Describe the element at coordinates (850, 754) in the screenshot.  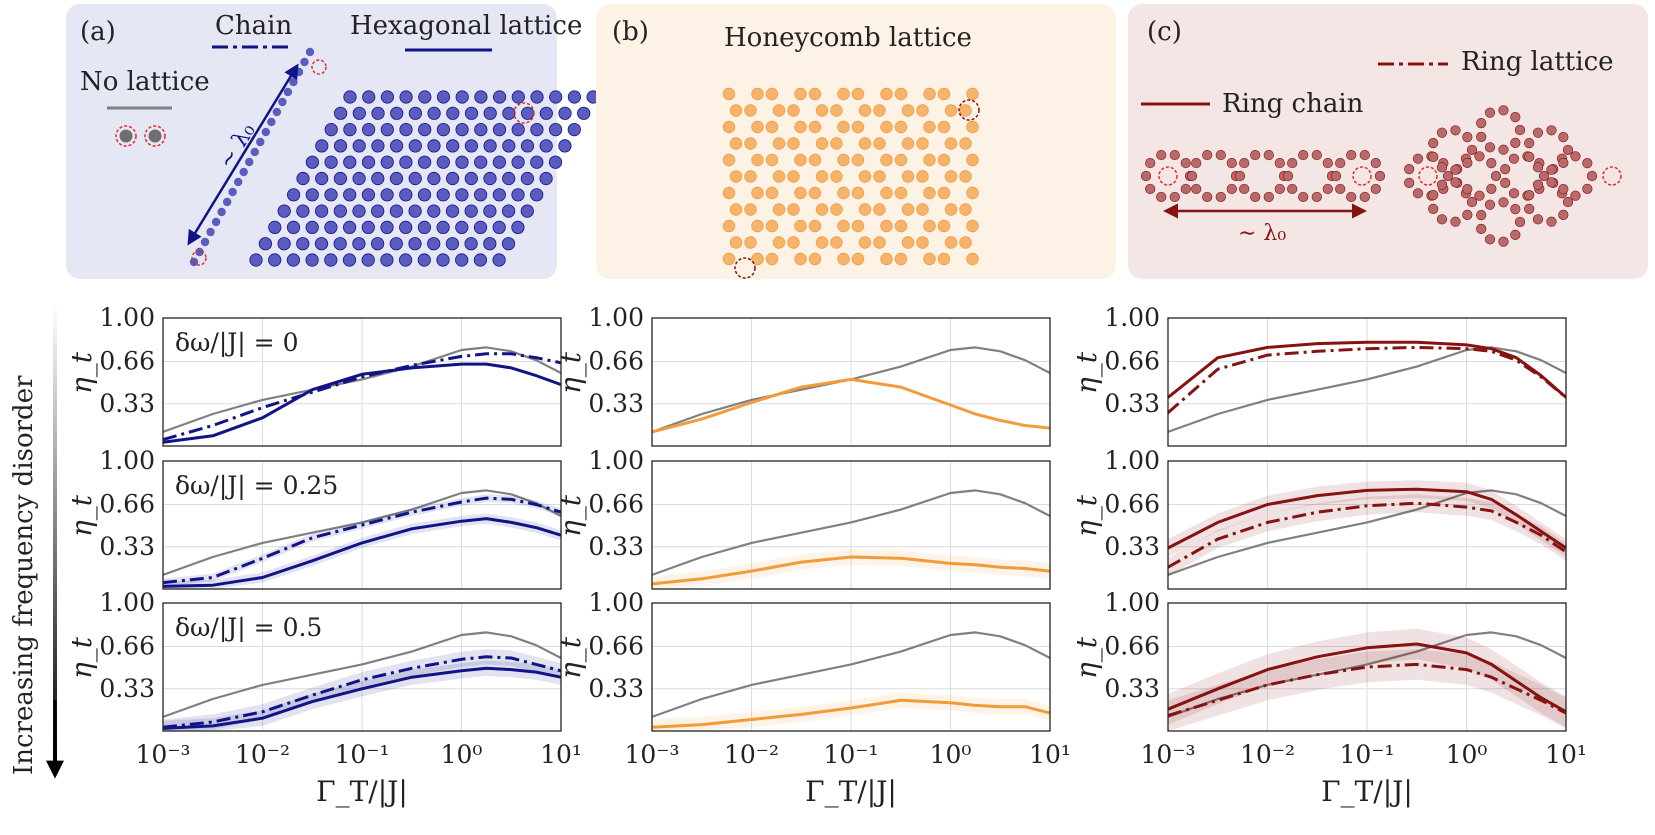
I see `x-tick-label: 10⁻¹` at that location.